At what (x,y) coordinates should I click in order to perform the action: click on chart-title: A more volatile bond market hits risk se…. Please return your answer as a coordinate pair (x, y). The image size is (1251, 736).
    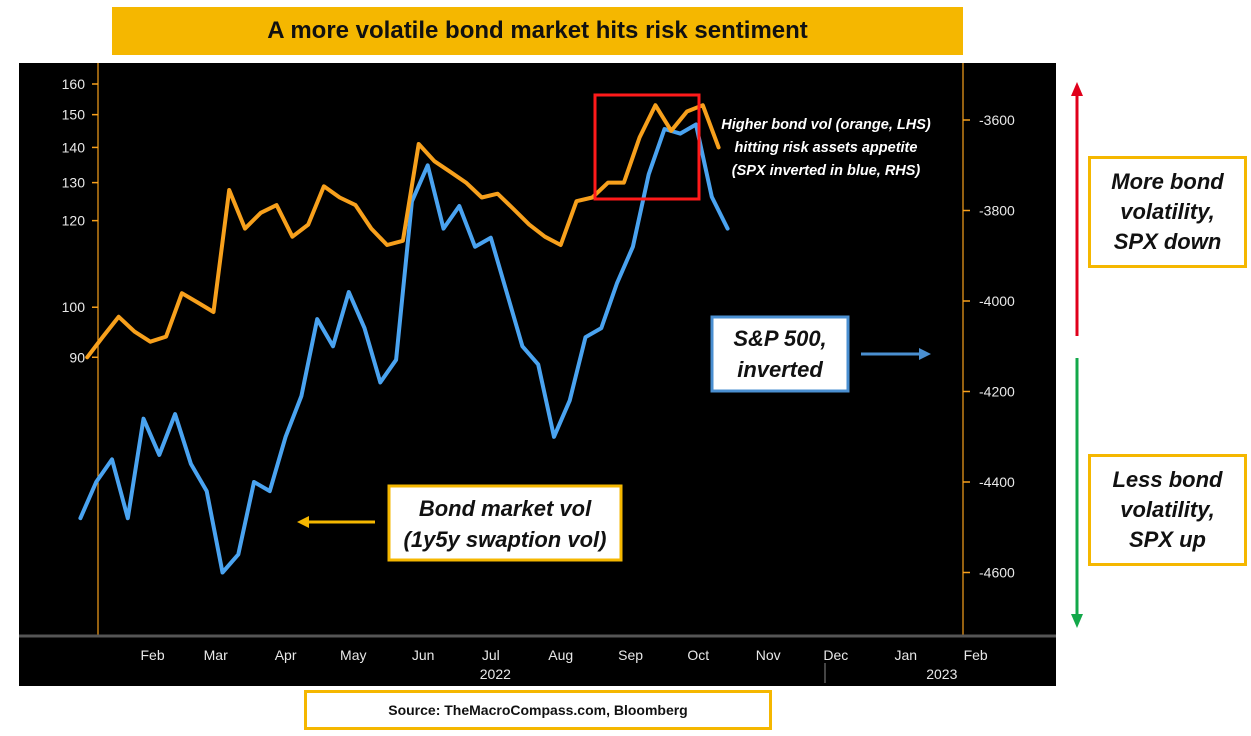
    Looking at the image, I should click on (537, 31).